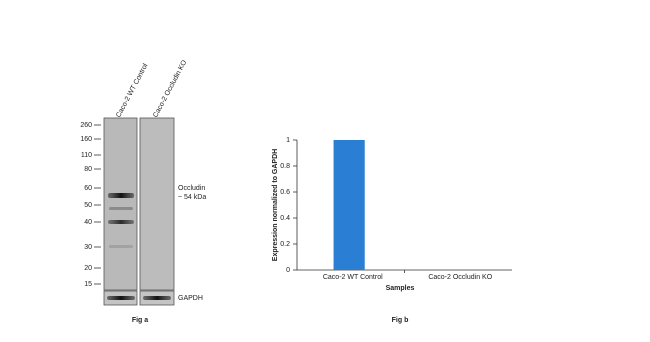  Describe the element at coordinates (88, 222) in the screenshot. I see `marker-label: 40` at that location.